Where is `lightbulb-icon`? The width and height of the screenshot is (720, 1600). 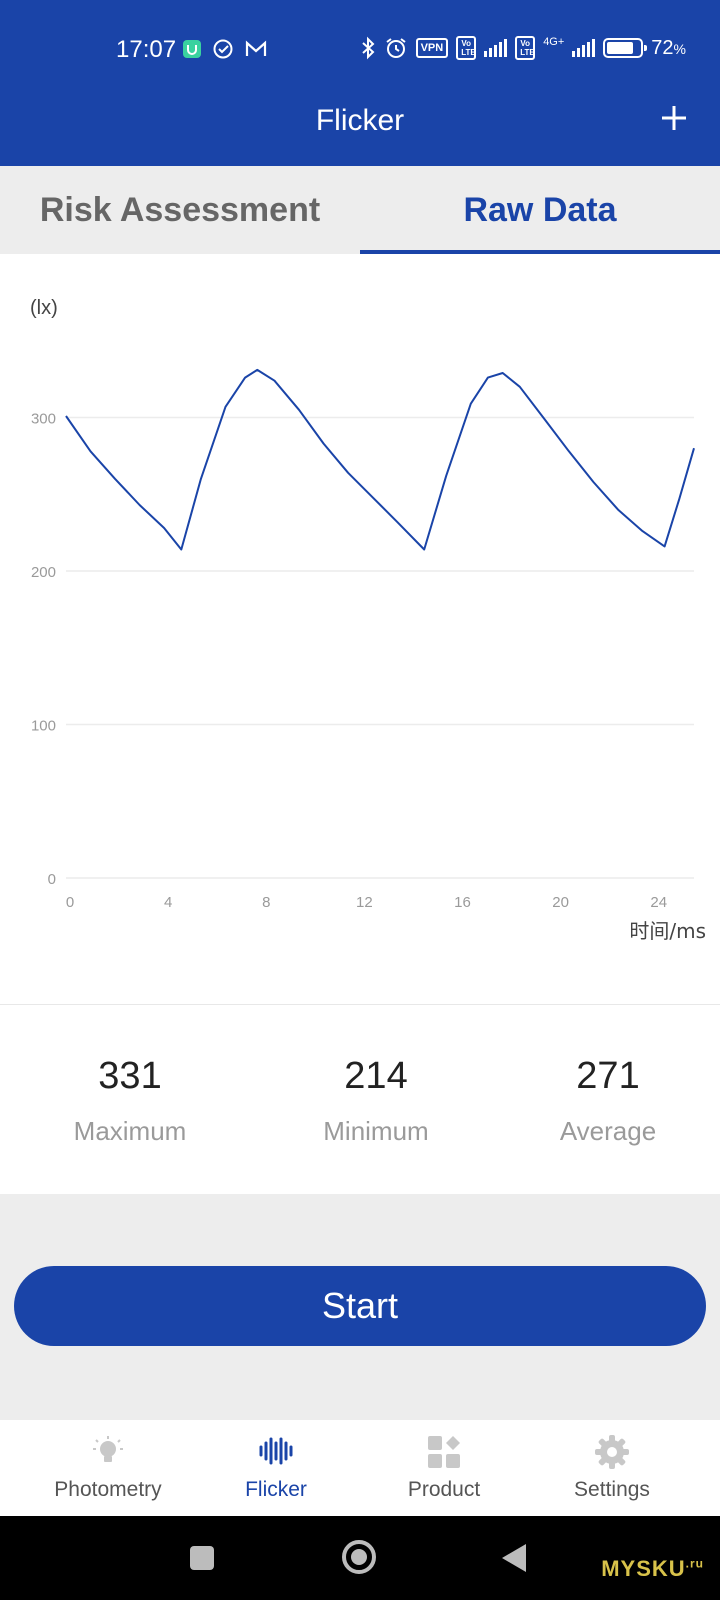
lightbulb-icon is located at coordinates (108, 1449).